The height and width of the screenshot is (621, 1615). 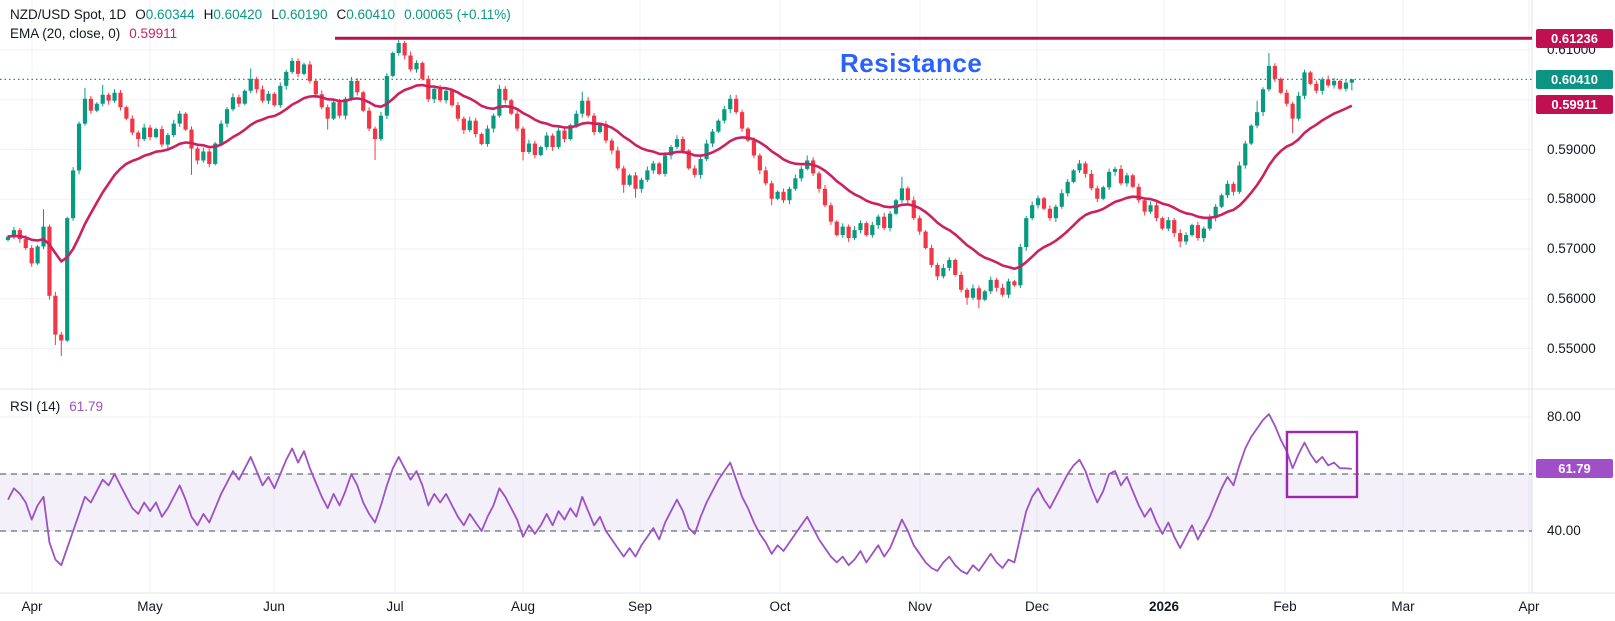 I want to click on time-axis-label: Nov, so click(x=919, y=606).